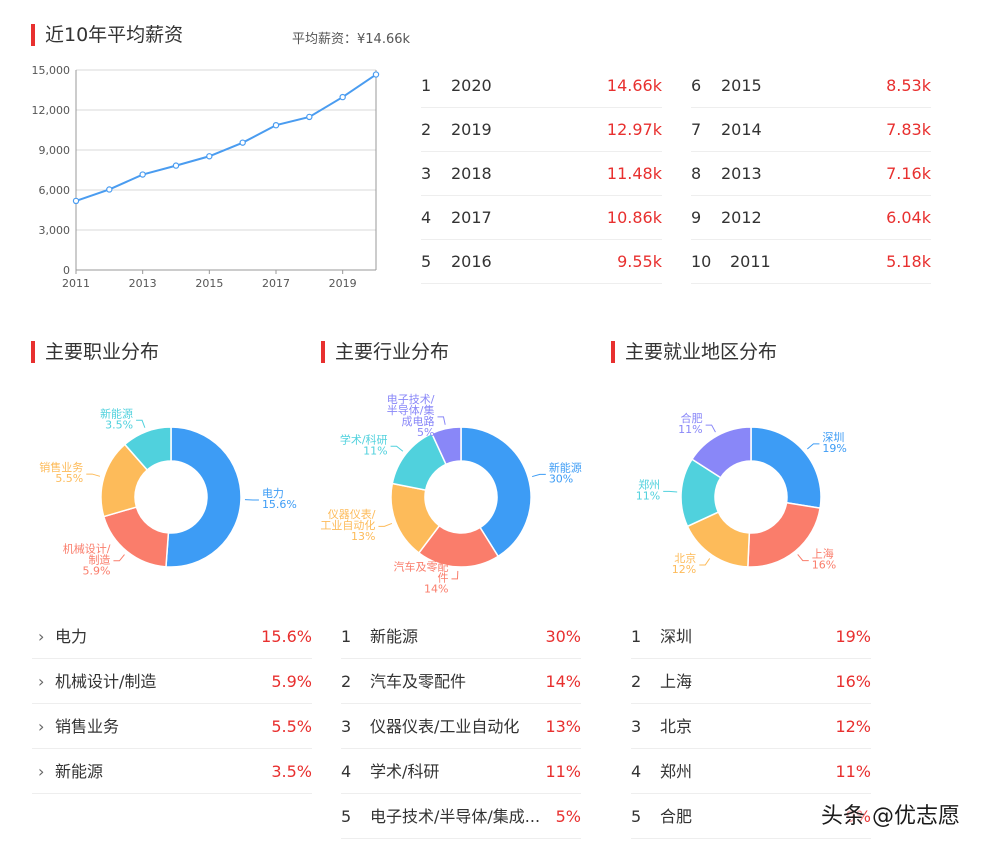 The width and height of the screenshot is (982, 848). I want to click on occupation-percent: 5.9%, so click(291, 681).